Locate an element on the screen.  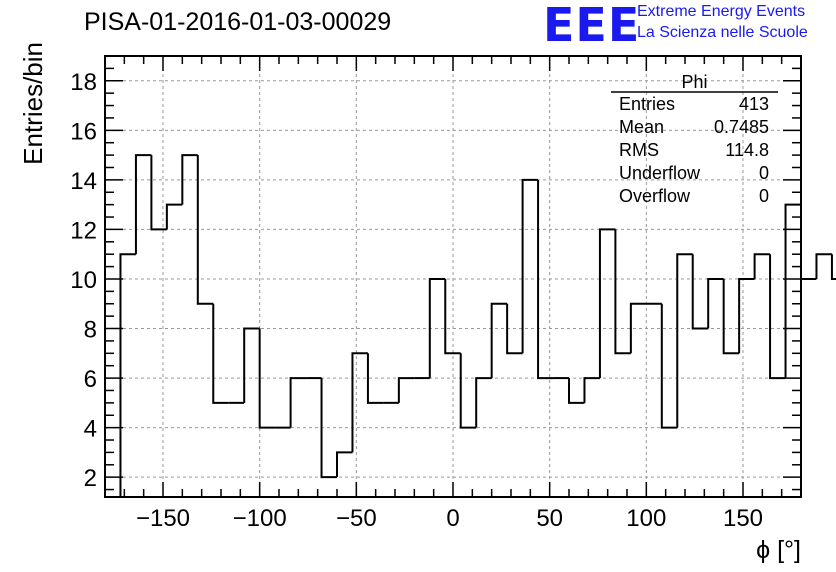
stats-label: Mean is located at coordinates (641, 127).